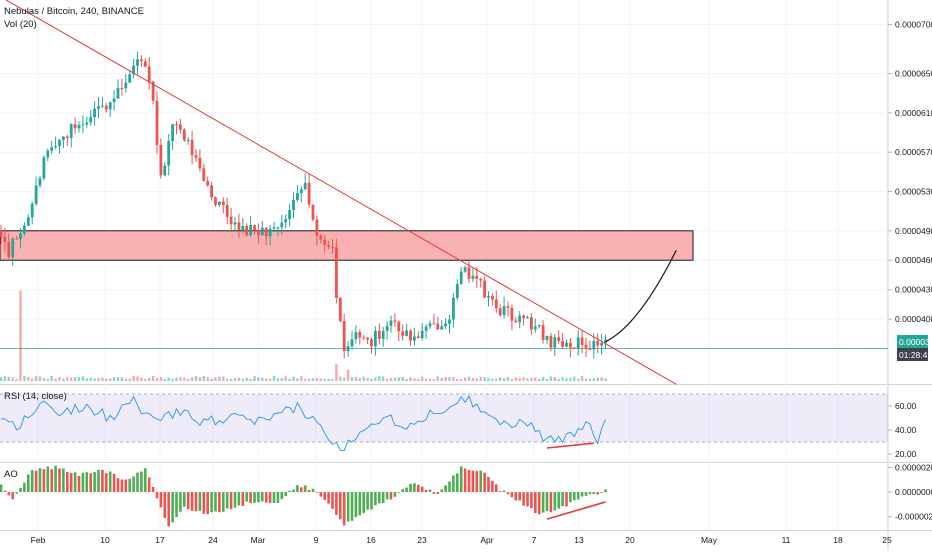  What do you see at coordinates (20, 24) in the screenshot?
I see `volume-legend: Vol (20)` at bounding box center [20, 24].